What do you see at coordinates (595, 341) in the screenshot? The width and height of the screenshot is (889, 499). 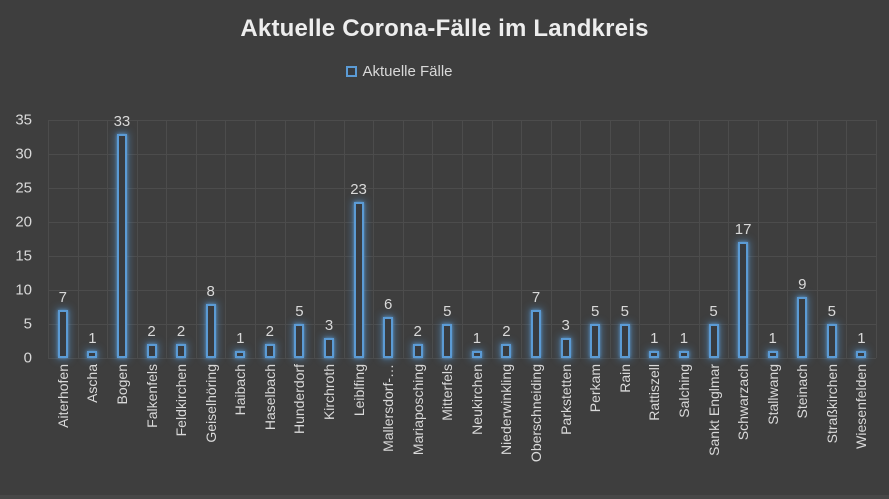 I see `bar-Perkam` at bounding box center [595, 341].